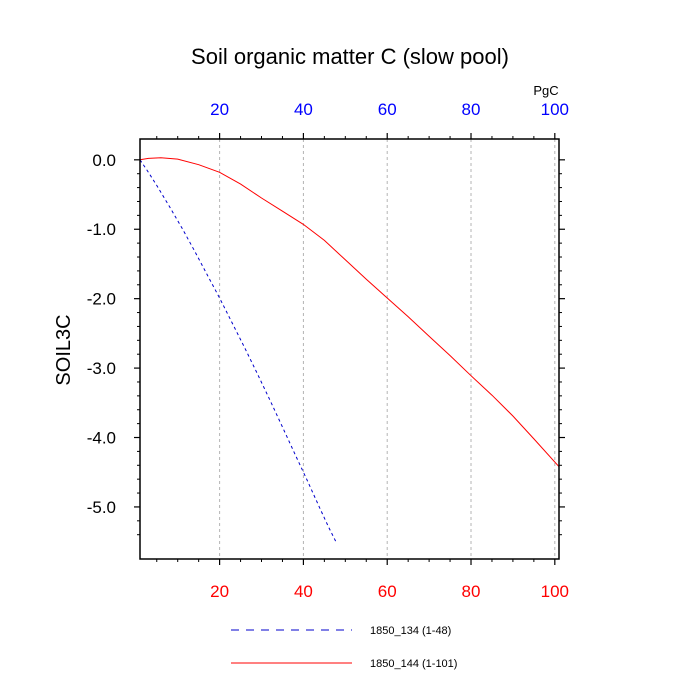 This screenshot has height=700, width=700. What do you see at coordinates (101, 507) in the screenshot?
I see `y-tick-label: -5.0` at bounding box center [101, 507].